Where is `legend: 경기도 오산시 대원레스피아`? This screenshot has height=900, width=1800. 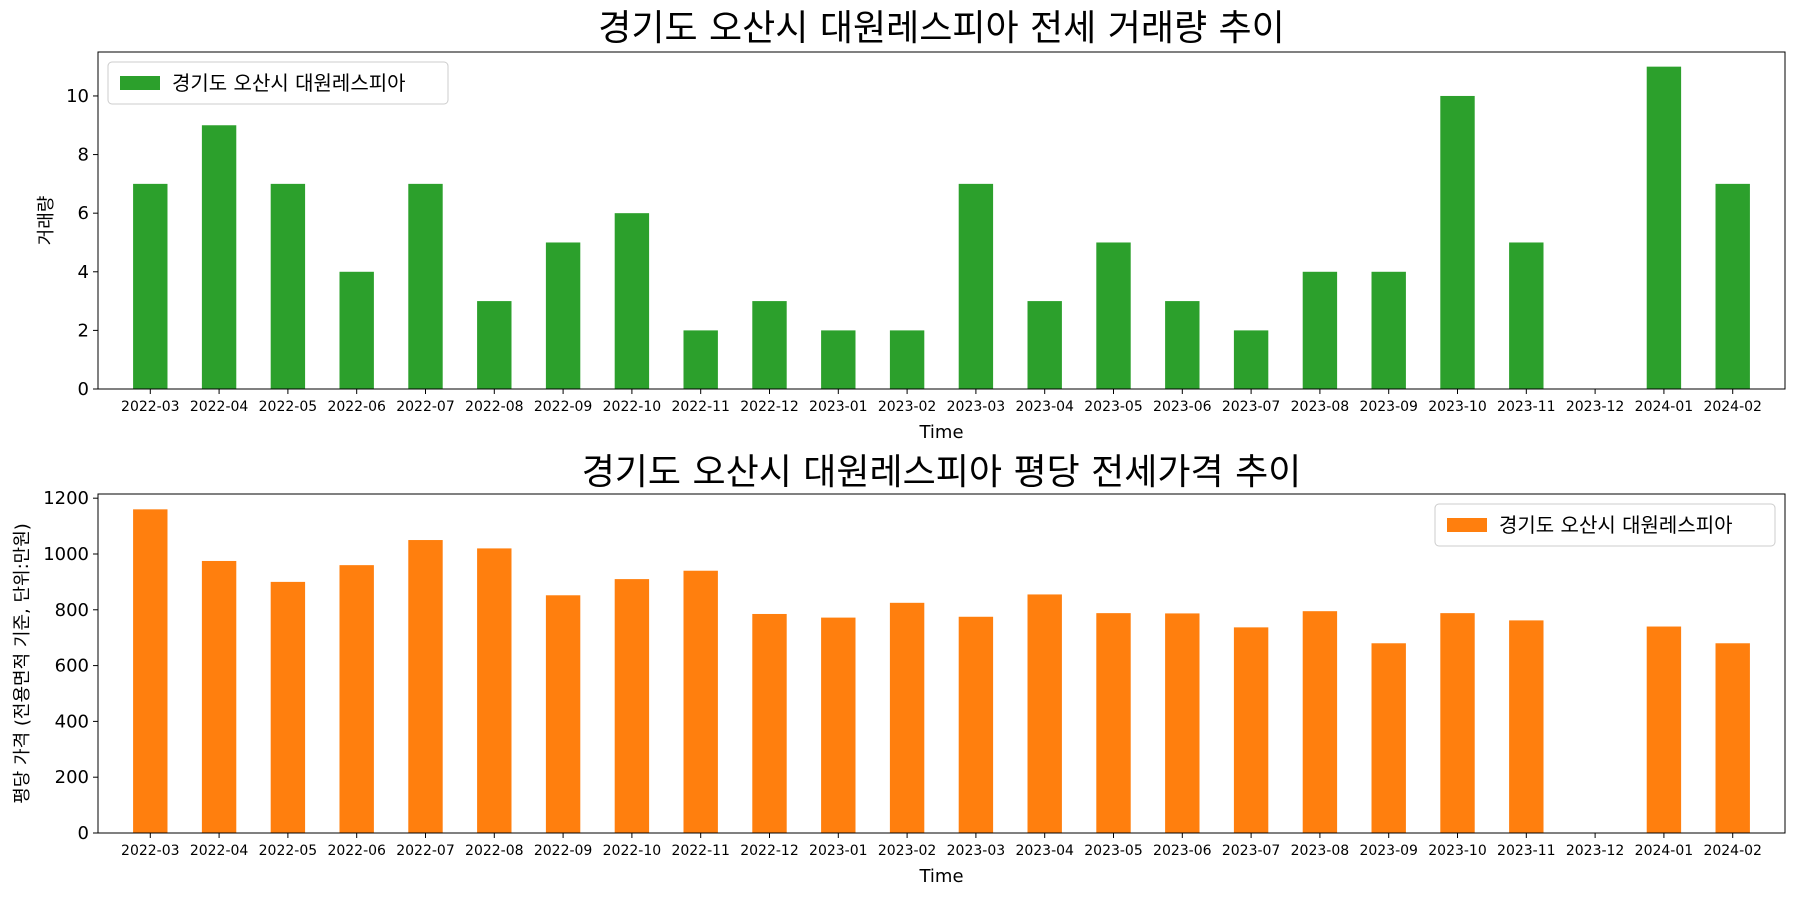 legend: 경기도 오산시 대원레스피아 is located at coordinates (278, 83).